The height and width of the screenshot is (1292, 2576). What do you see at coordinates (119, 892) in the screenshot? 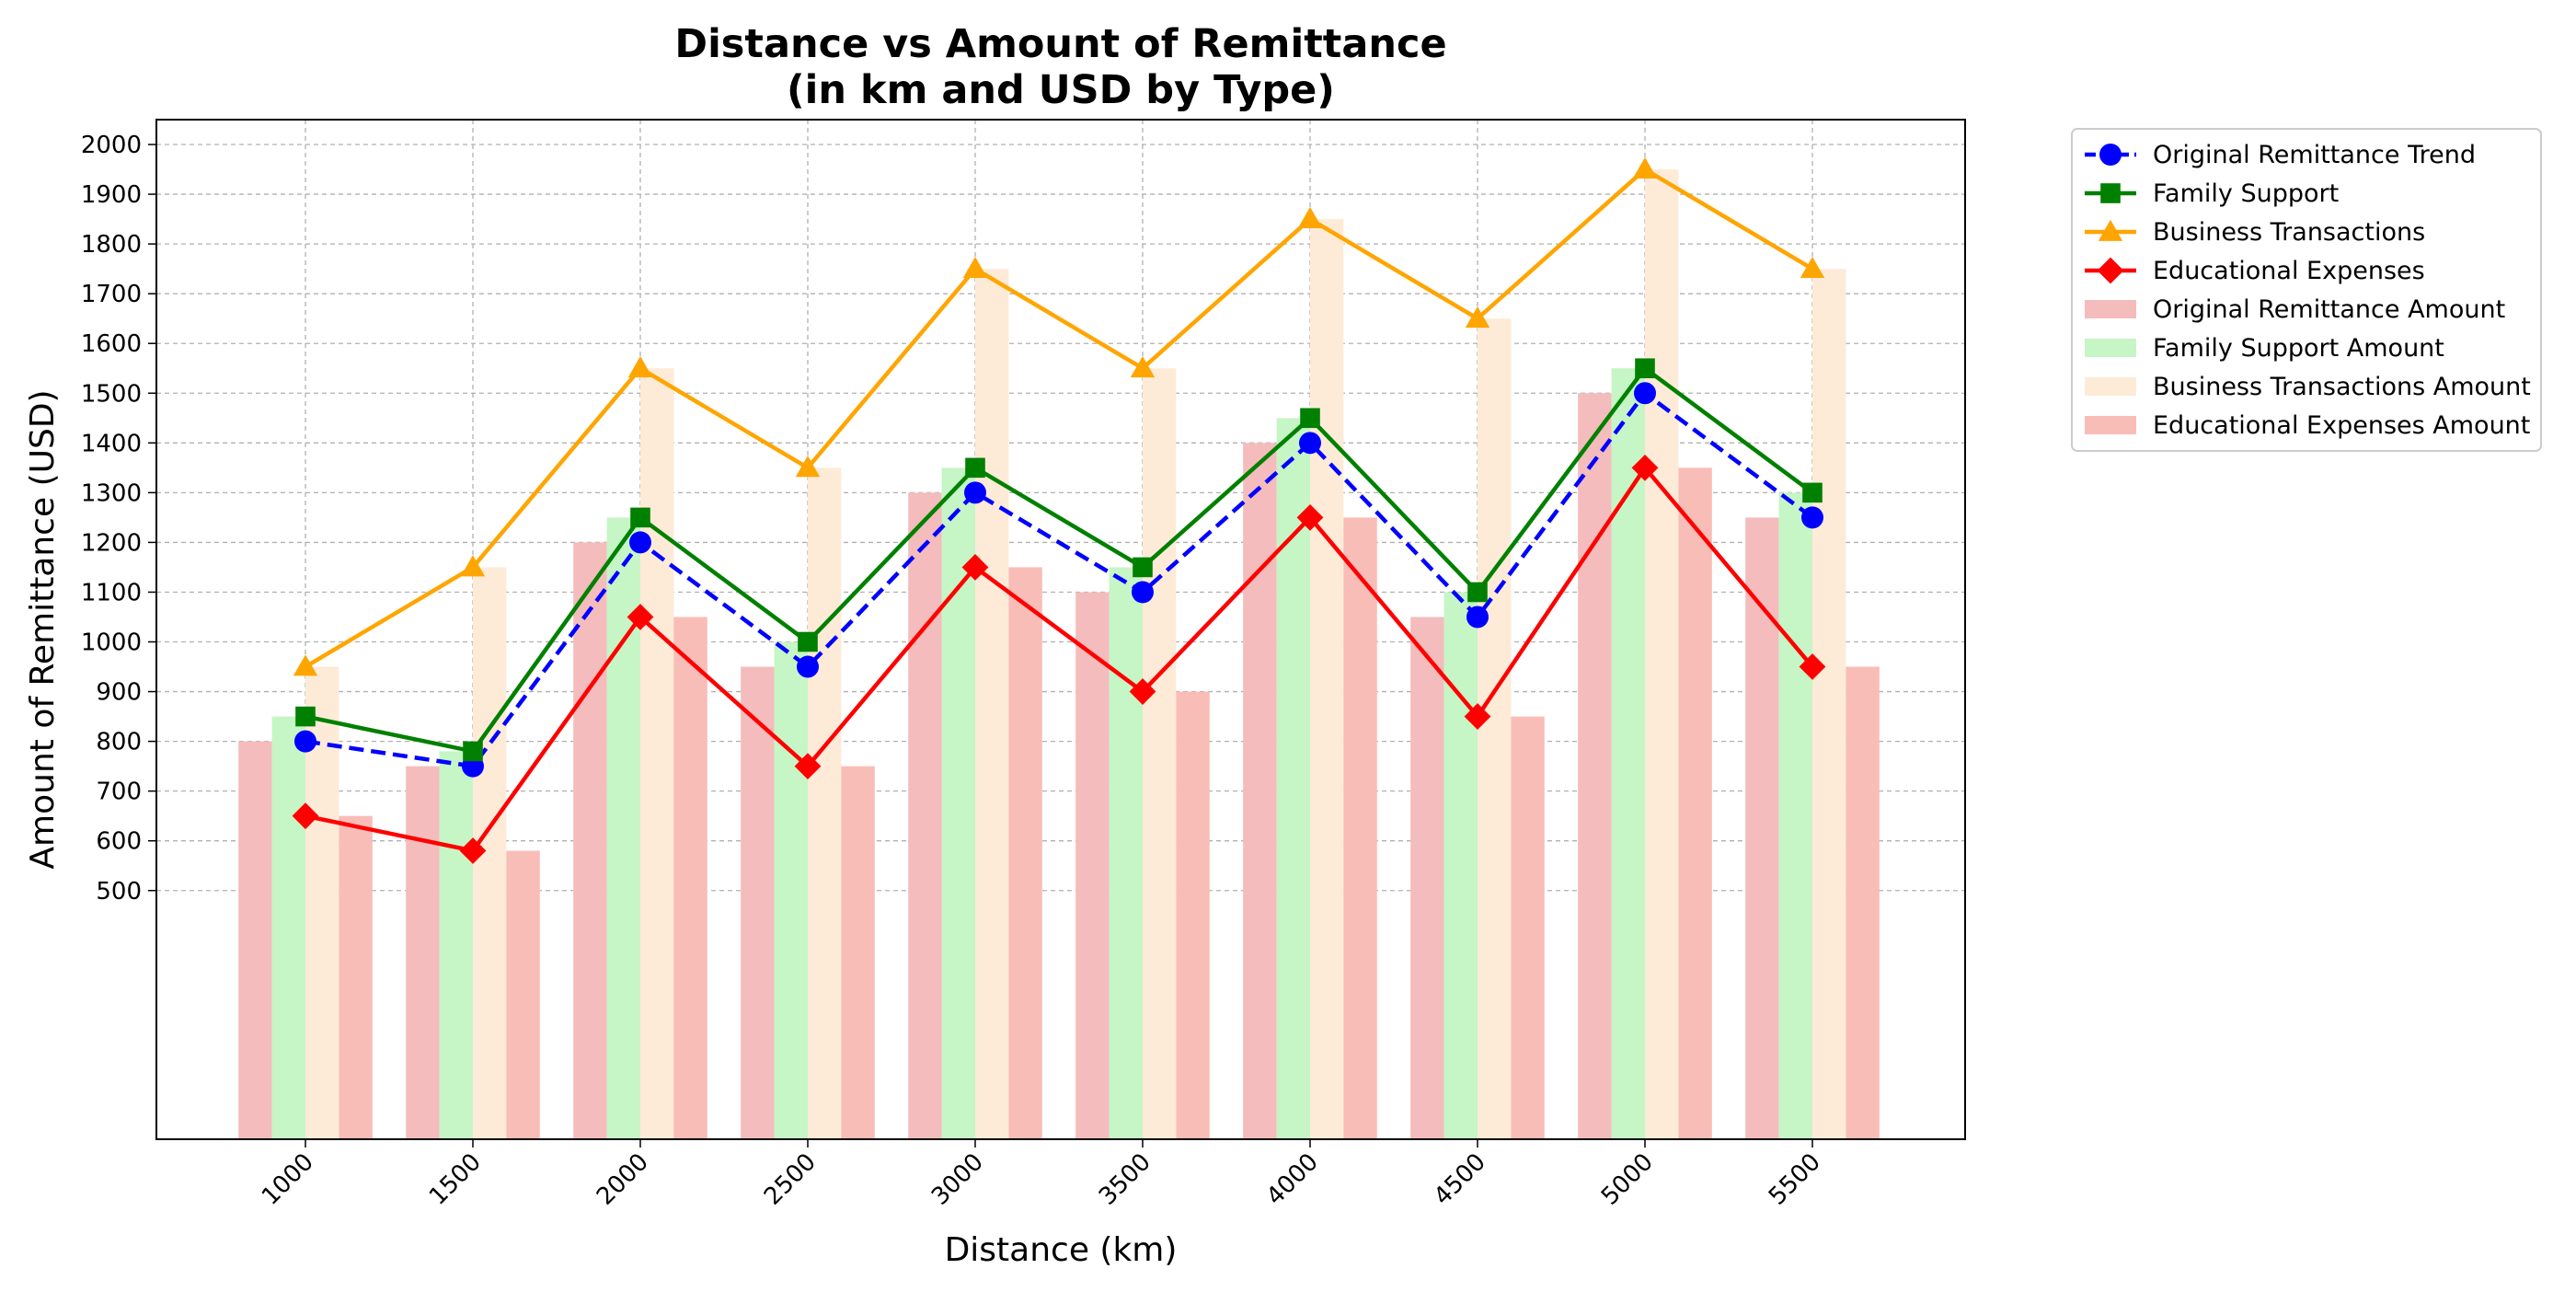
I see `y-tick-label: 500` at bounding box center [119, 892].